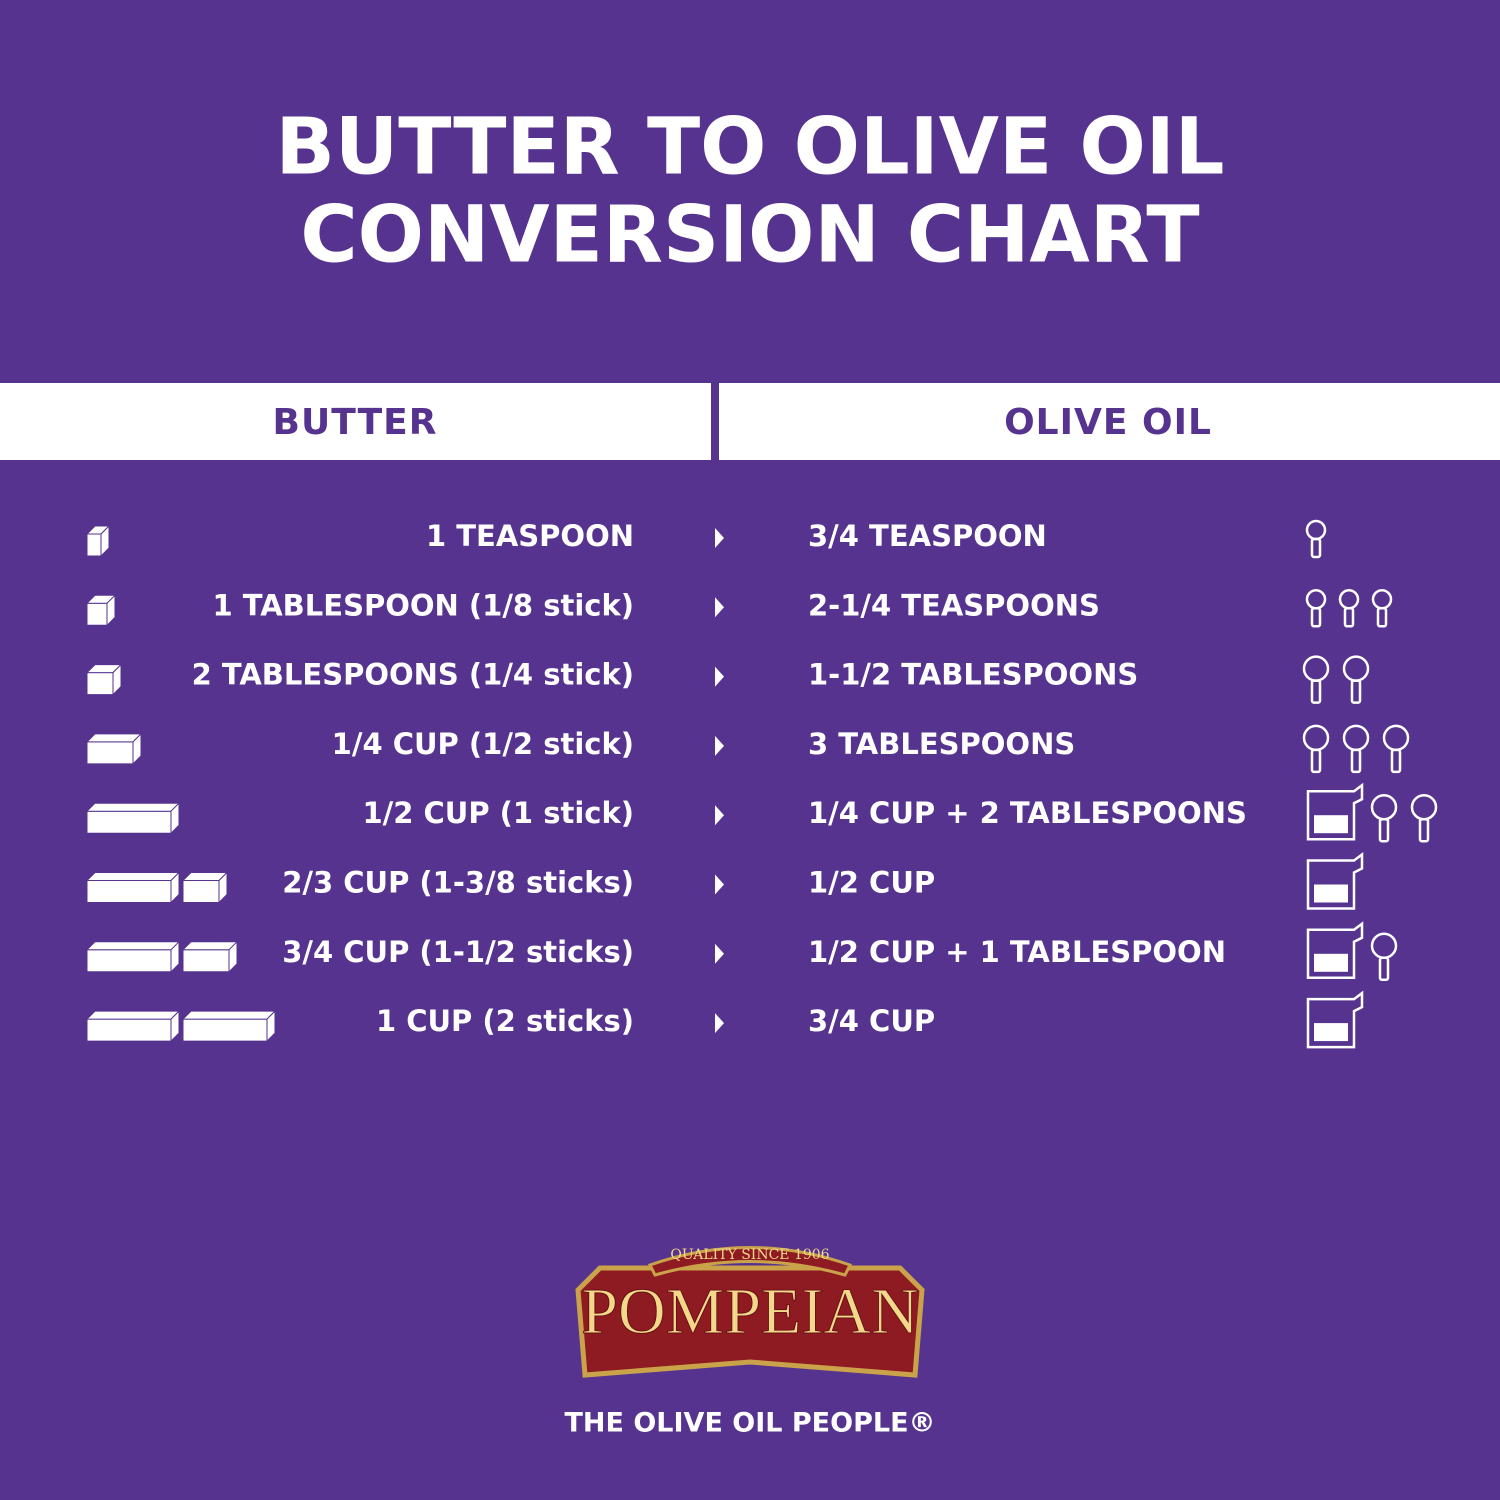 This screenshot has width=1500, height=1500. What do you see at coordinates (749, 1255) in the screenshot?
I see `logo-badge: QUALITY SINCE 1906` at bounding box center [749, 1255].